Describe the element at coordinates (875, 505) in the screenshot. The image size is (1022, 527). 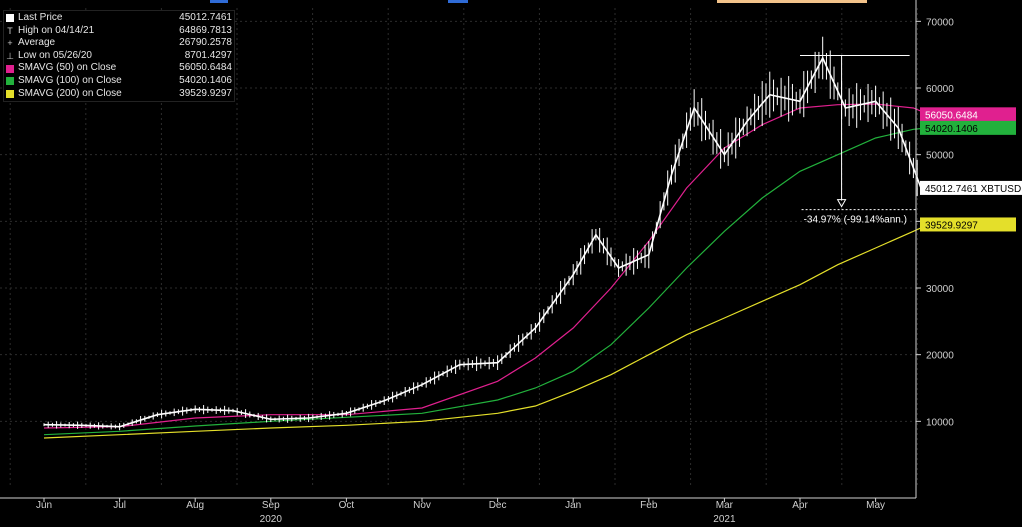
I see `x-tick-label: May` at that location.